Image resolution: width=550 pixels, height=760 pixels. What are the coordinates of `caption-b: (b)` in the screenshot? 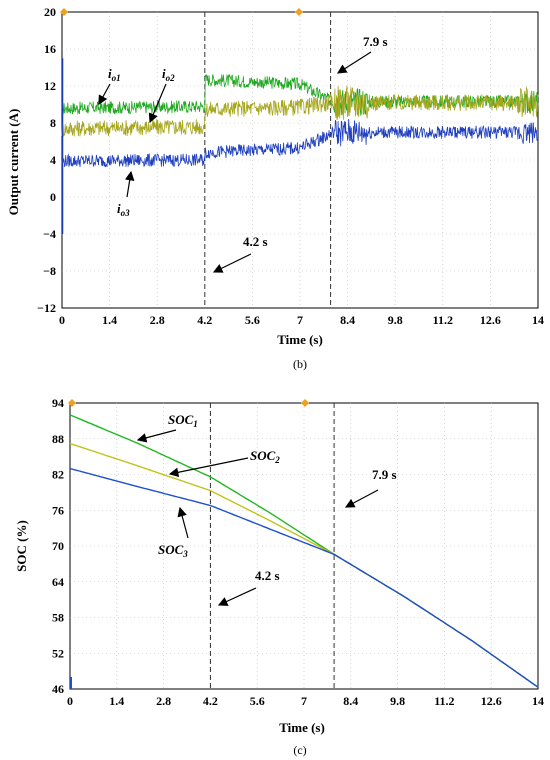 It's located at (300, 364).